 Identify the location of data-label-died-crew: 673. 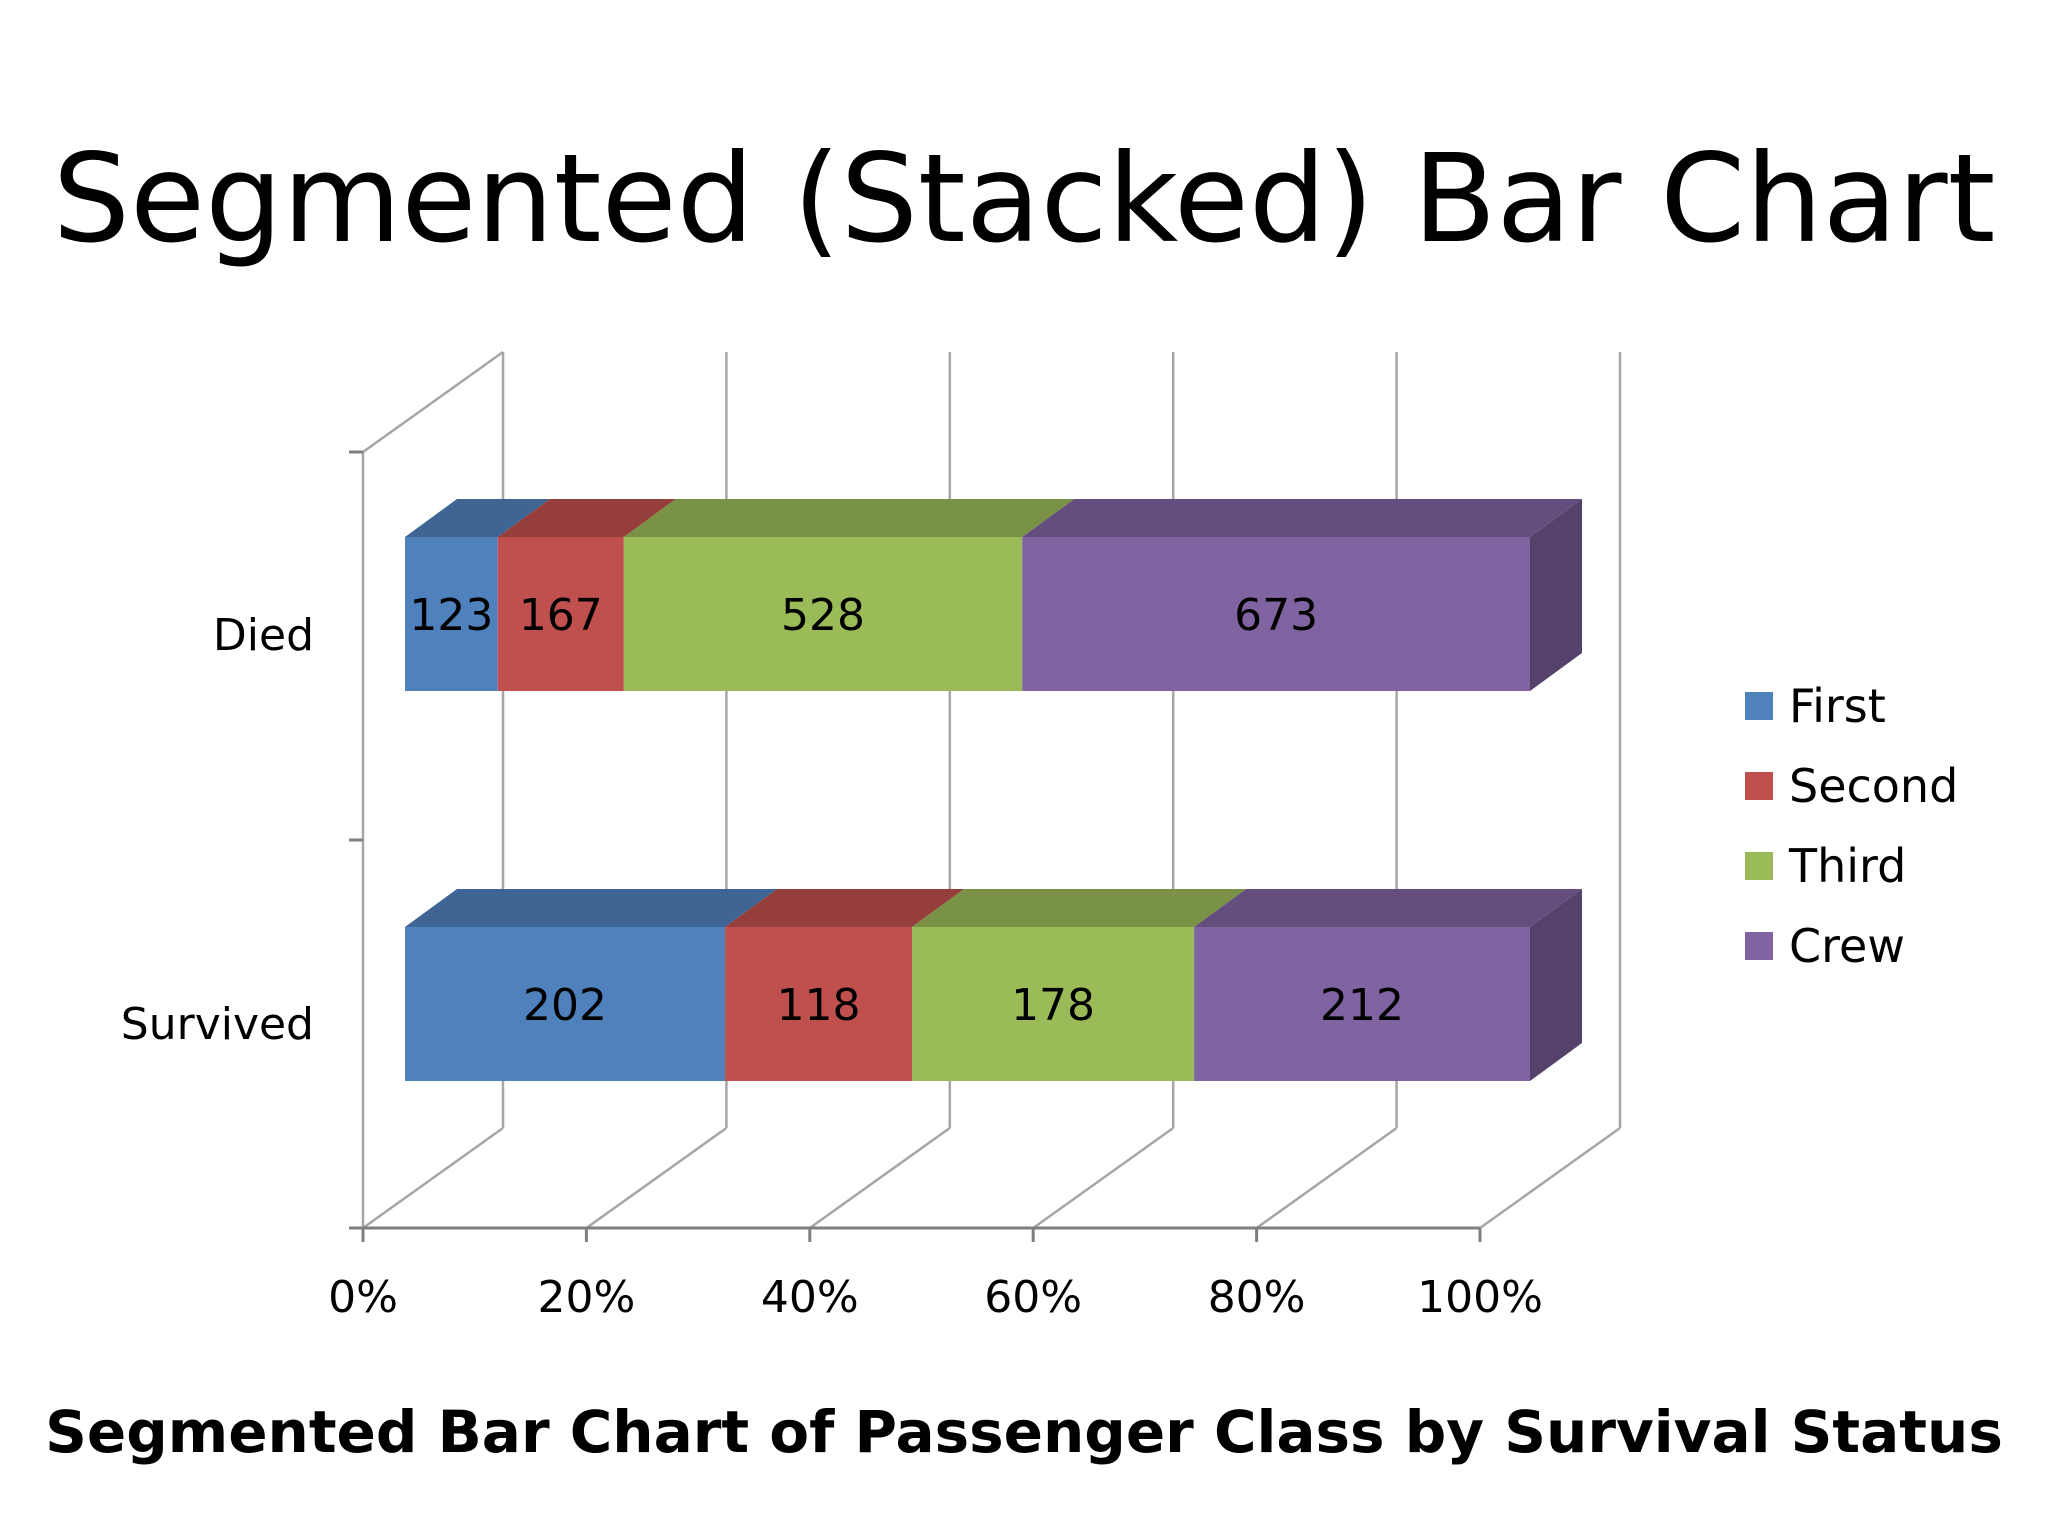
(1276, 615).